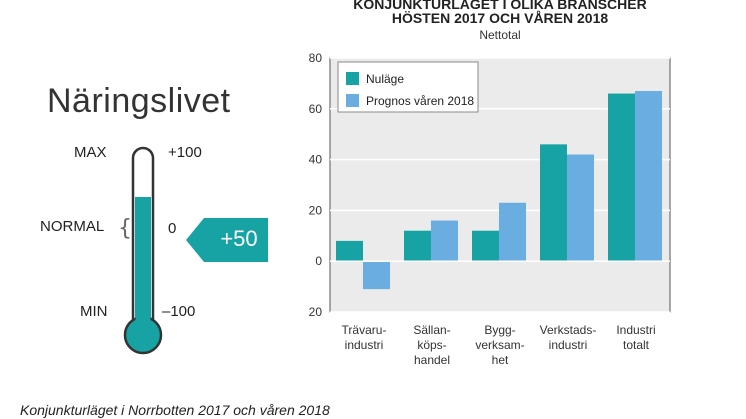  What do you see at coordinates (90, 152) in the screenshot?
I see `label-max: MAX` at bounding box center [90, 152].